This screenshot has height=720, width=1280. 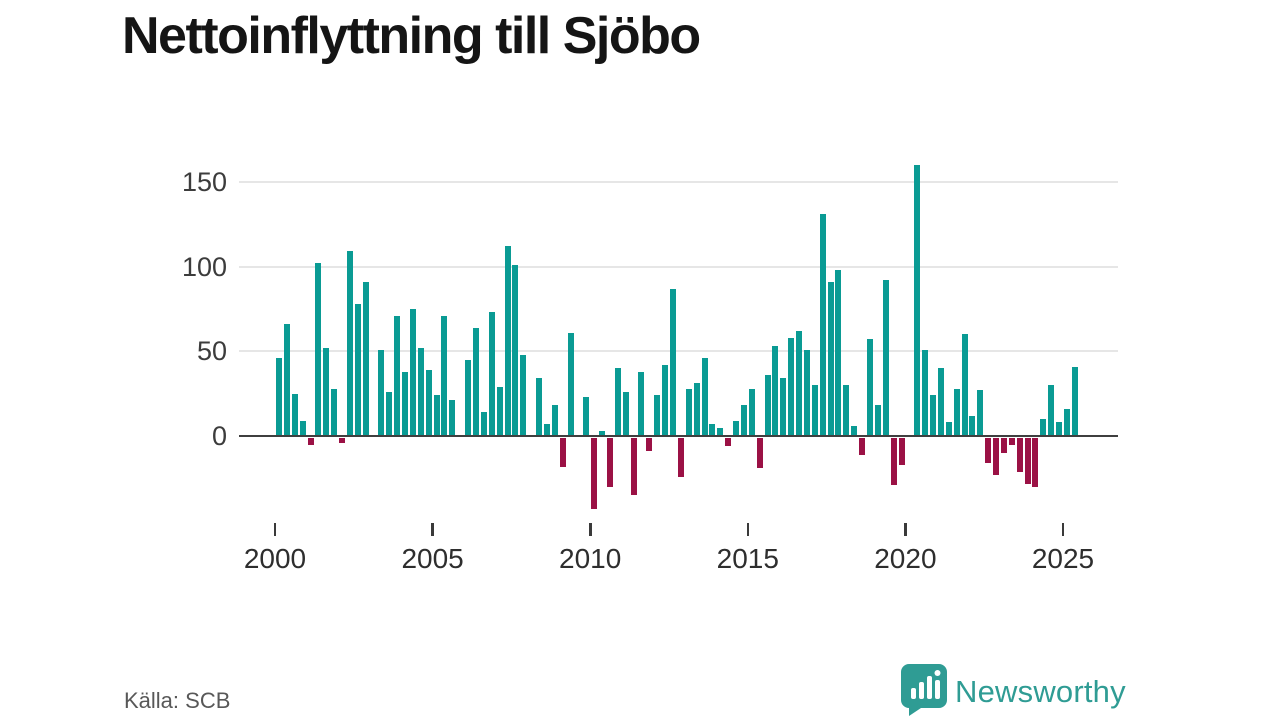 I want to click on newsworthy-bubble-chart-icon, so click(x=924, y=690).